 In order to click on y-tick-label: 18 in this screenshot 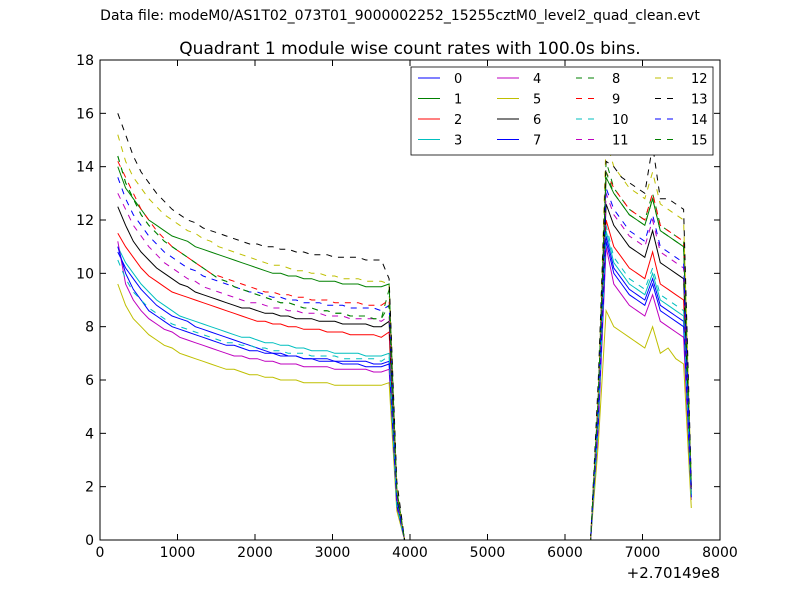, I will do `click(85, 61)`.